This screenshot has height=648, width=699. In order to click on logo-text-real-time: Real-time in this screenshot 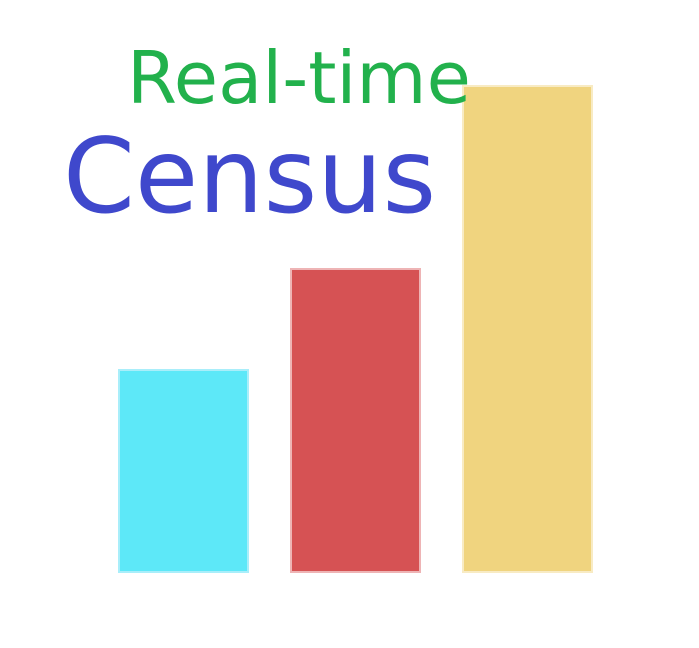, I will do `click(299, 78)`.